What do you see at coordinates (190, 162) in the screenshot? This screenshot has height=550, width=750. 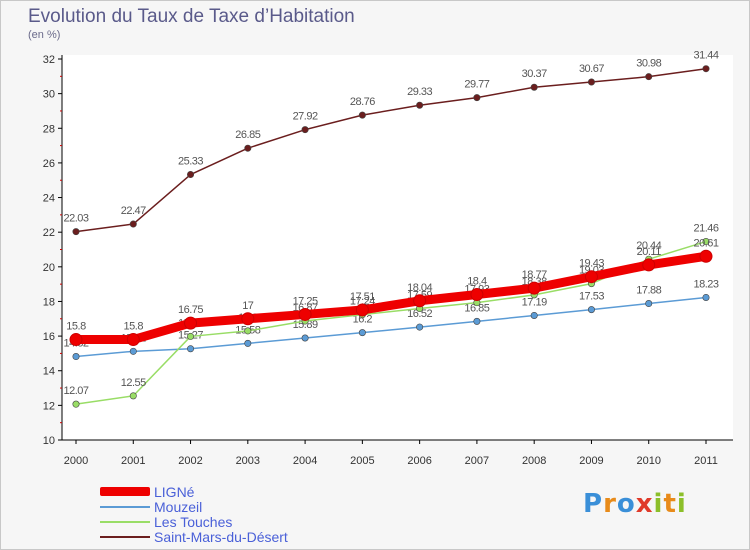 I see `data-label: 25.33` at bounding box center [190, 162].